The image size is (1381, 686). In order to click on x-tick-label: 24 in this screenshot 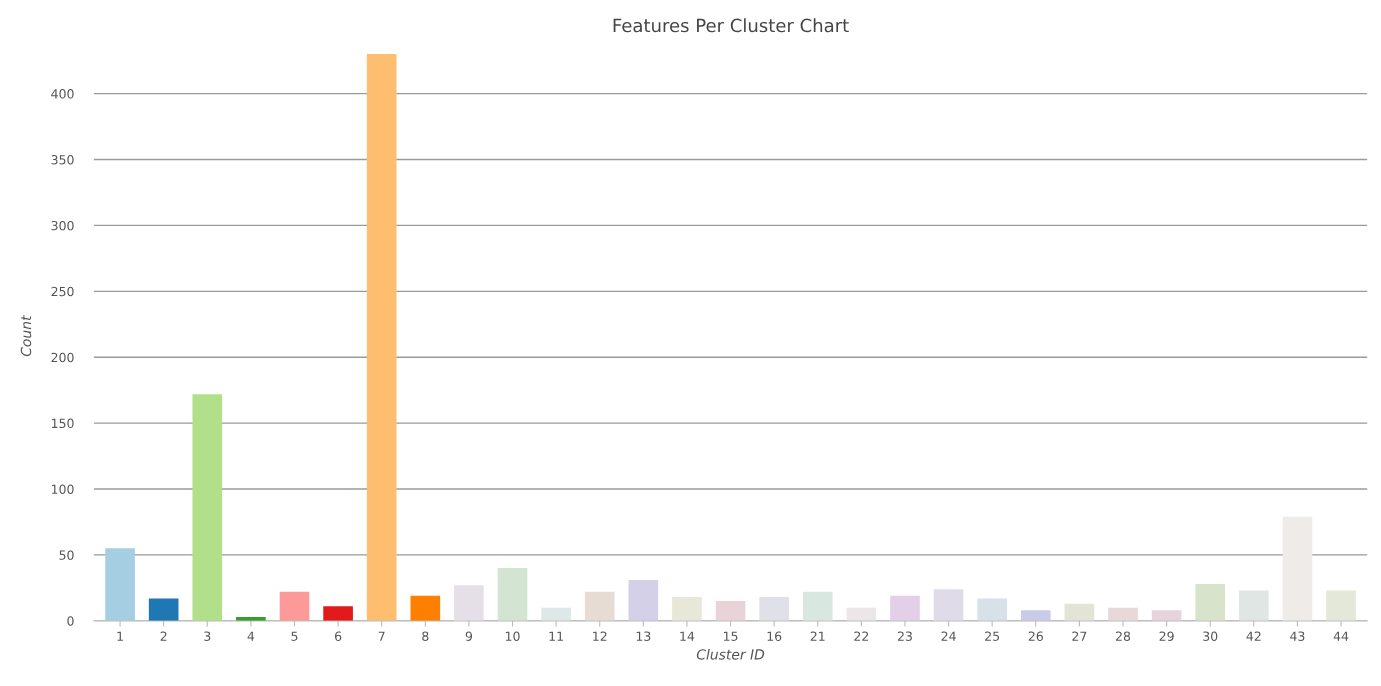, I will do `click(948, 636)`.